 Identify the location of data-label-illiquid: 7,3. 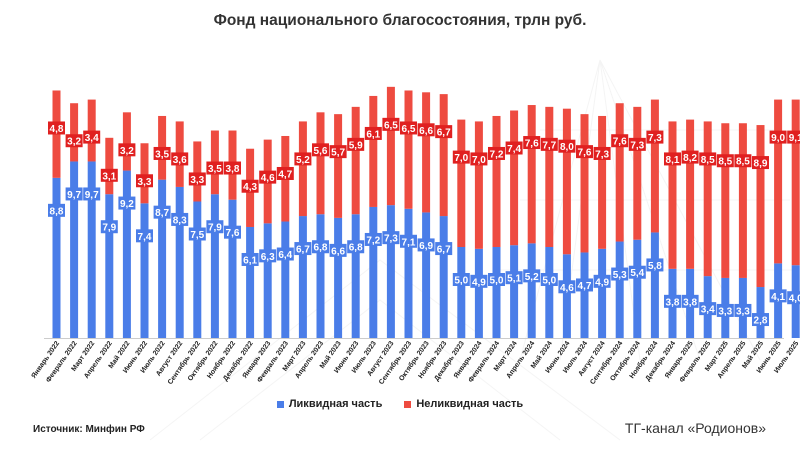
(655, 138).